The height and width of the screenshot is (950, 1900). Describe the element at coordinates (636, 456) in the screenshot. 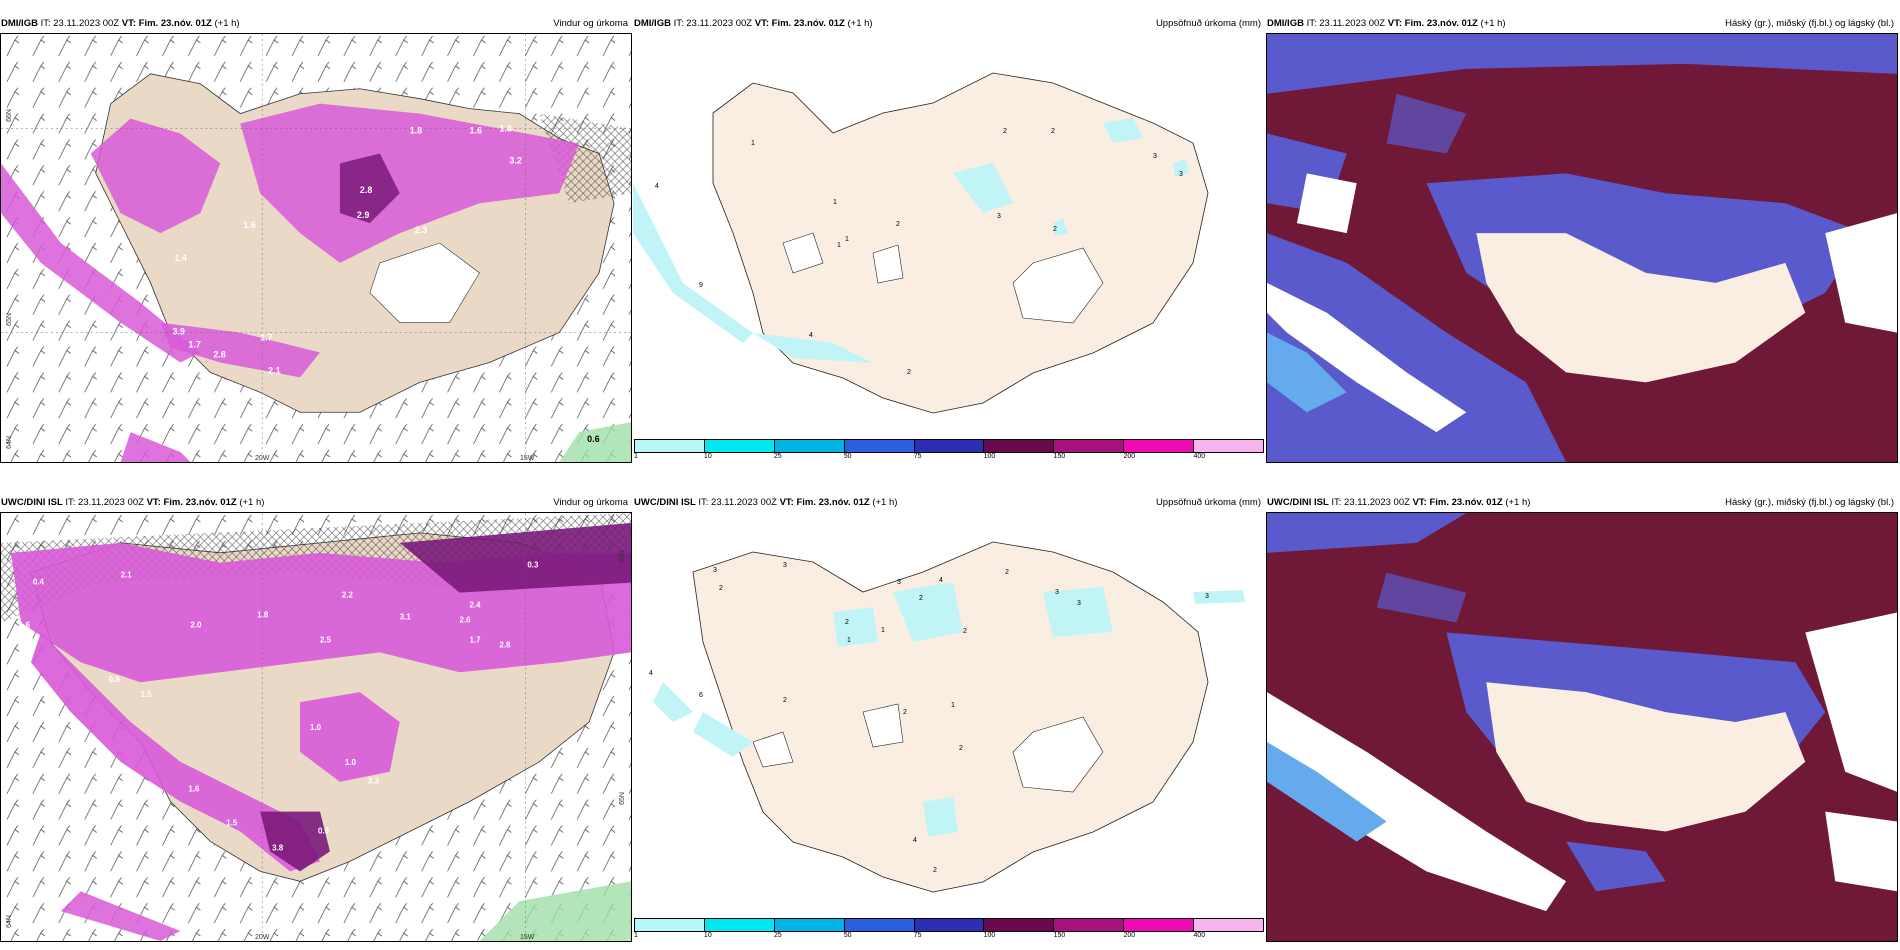

I see `colorbar-label: 1` at that location.